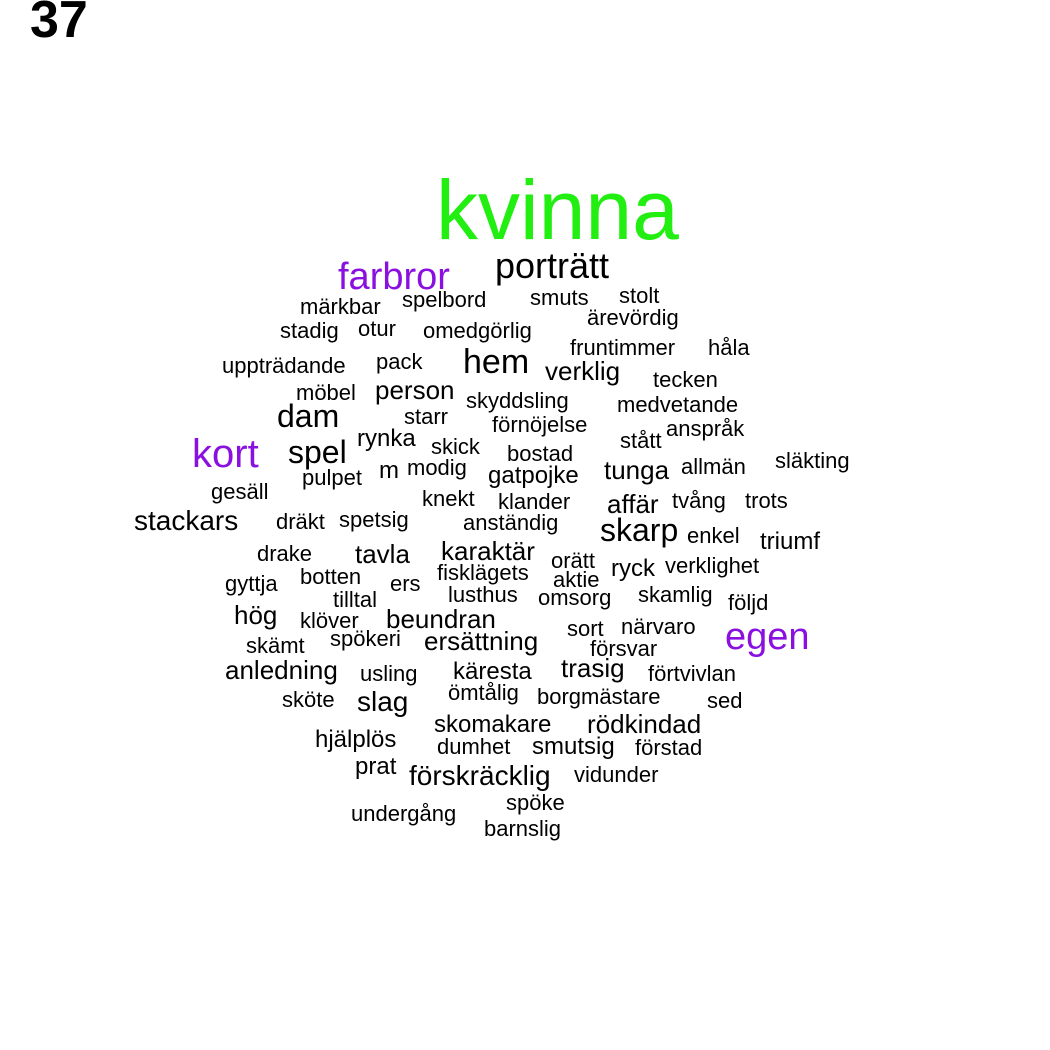  I want to click on cloud-word-otur: otur, so click(377, 328).